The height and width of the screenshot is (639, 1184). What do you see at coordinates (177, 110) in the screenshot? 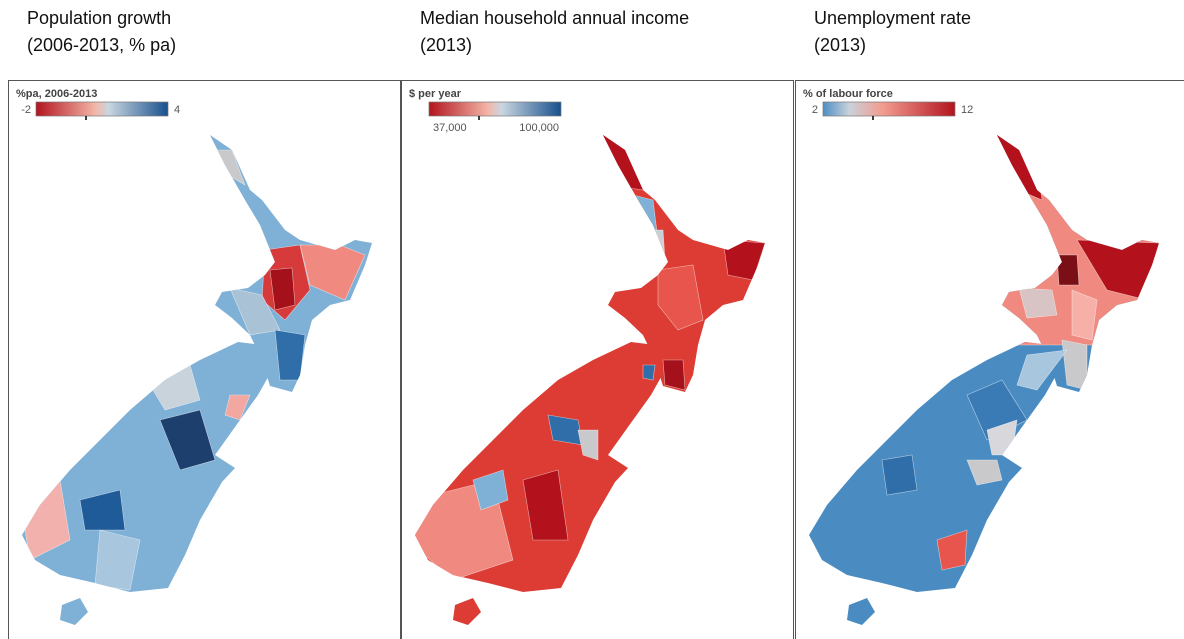
I see `legend-max: 4` at bounding box center [177, 110].